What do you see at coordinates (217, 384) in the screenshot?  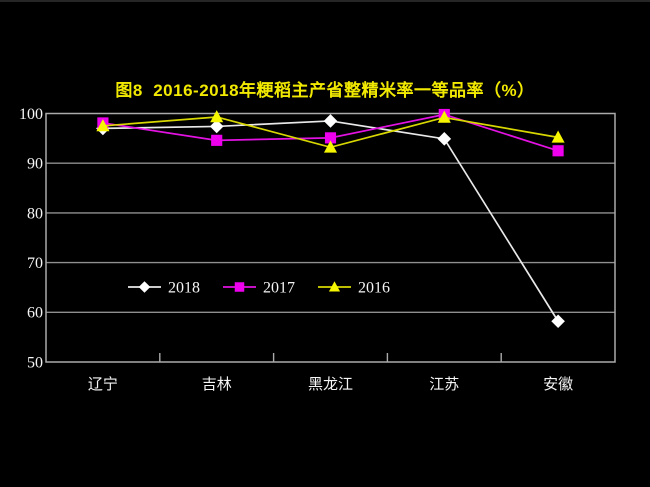 I see `x-axis-label-1: 吉林` at bounding box center [217, 384].